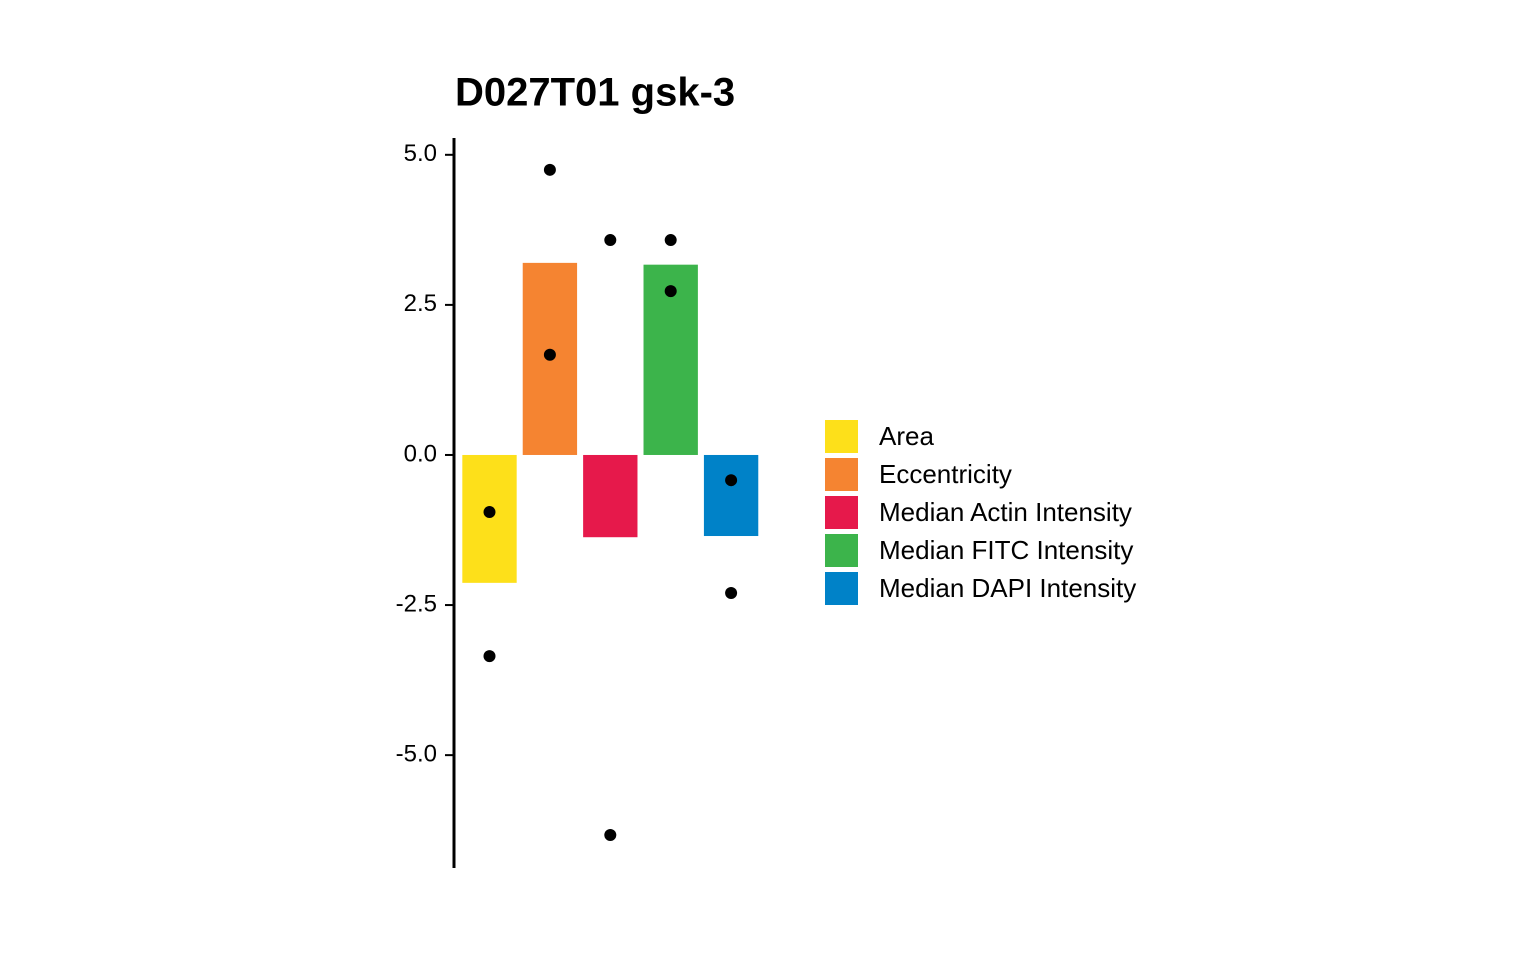  What do you see at coordinates (945, 474) in the screenshot?
I see `legend-label: Eccentricity` at bounding box center [945, 474].